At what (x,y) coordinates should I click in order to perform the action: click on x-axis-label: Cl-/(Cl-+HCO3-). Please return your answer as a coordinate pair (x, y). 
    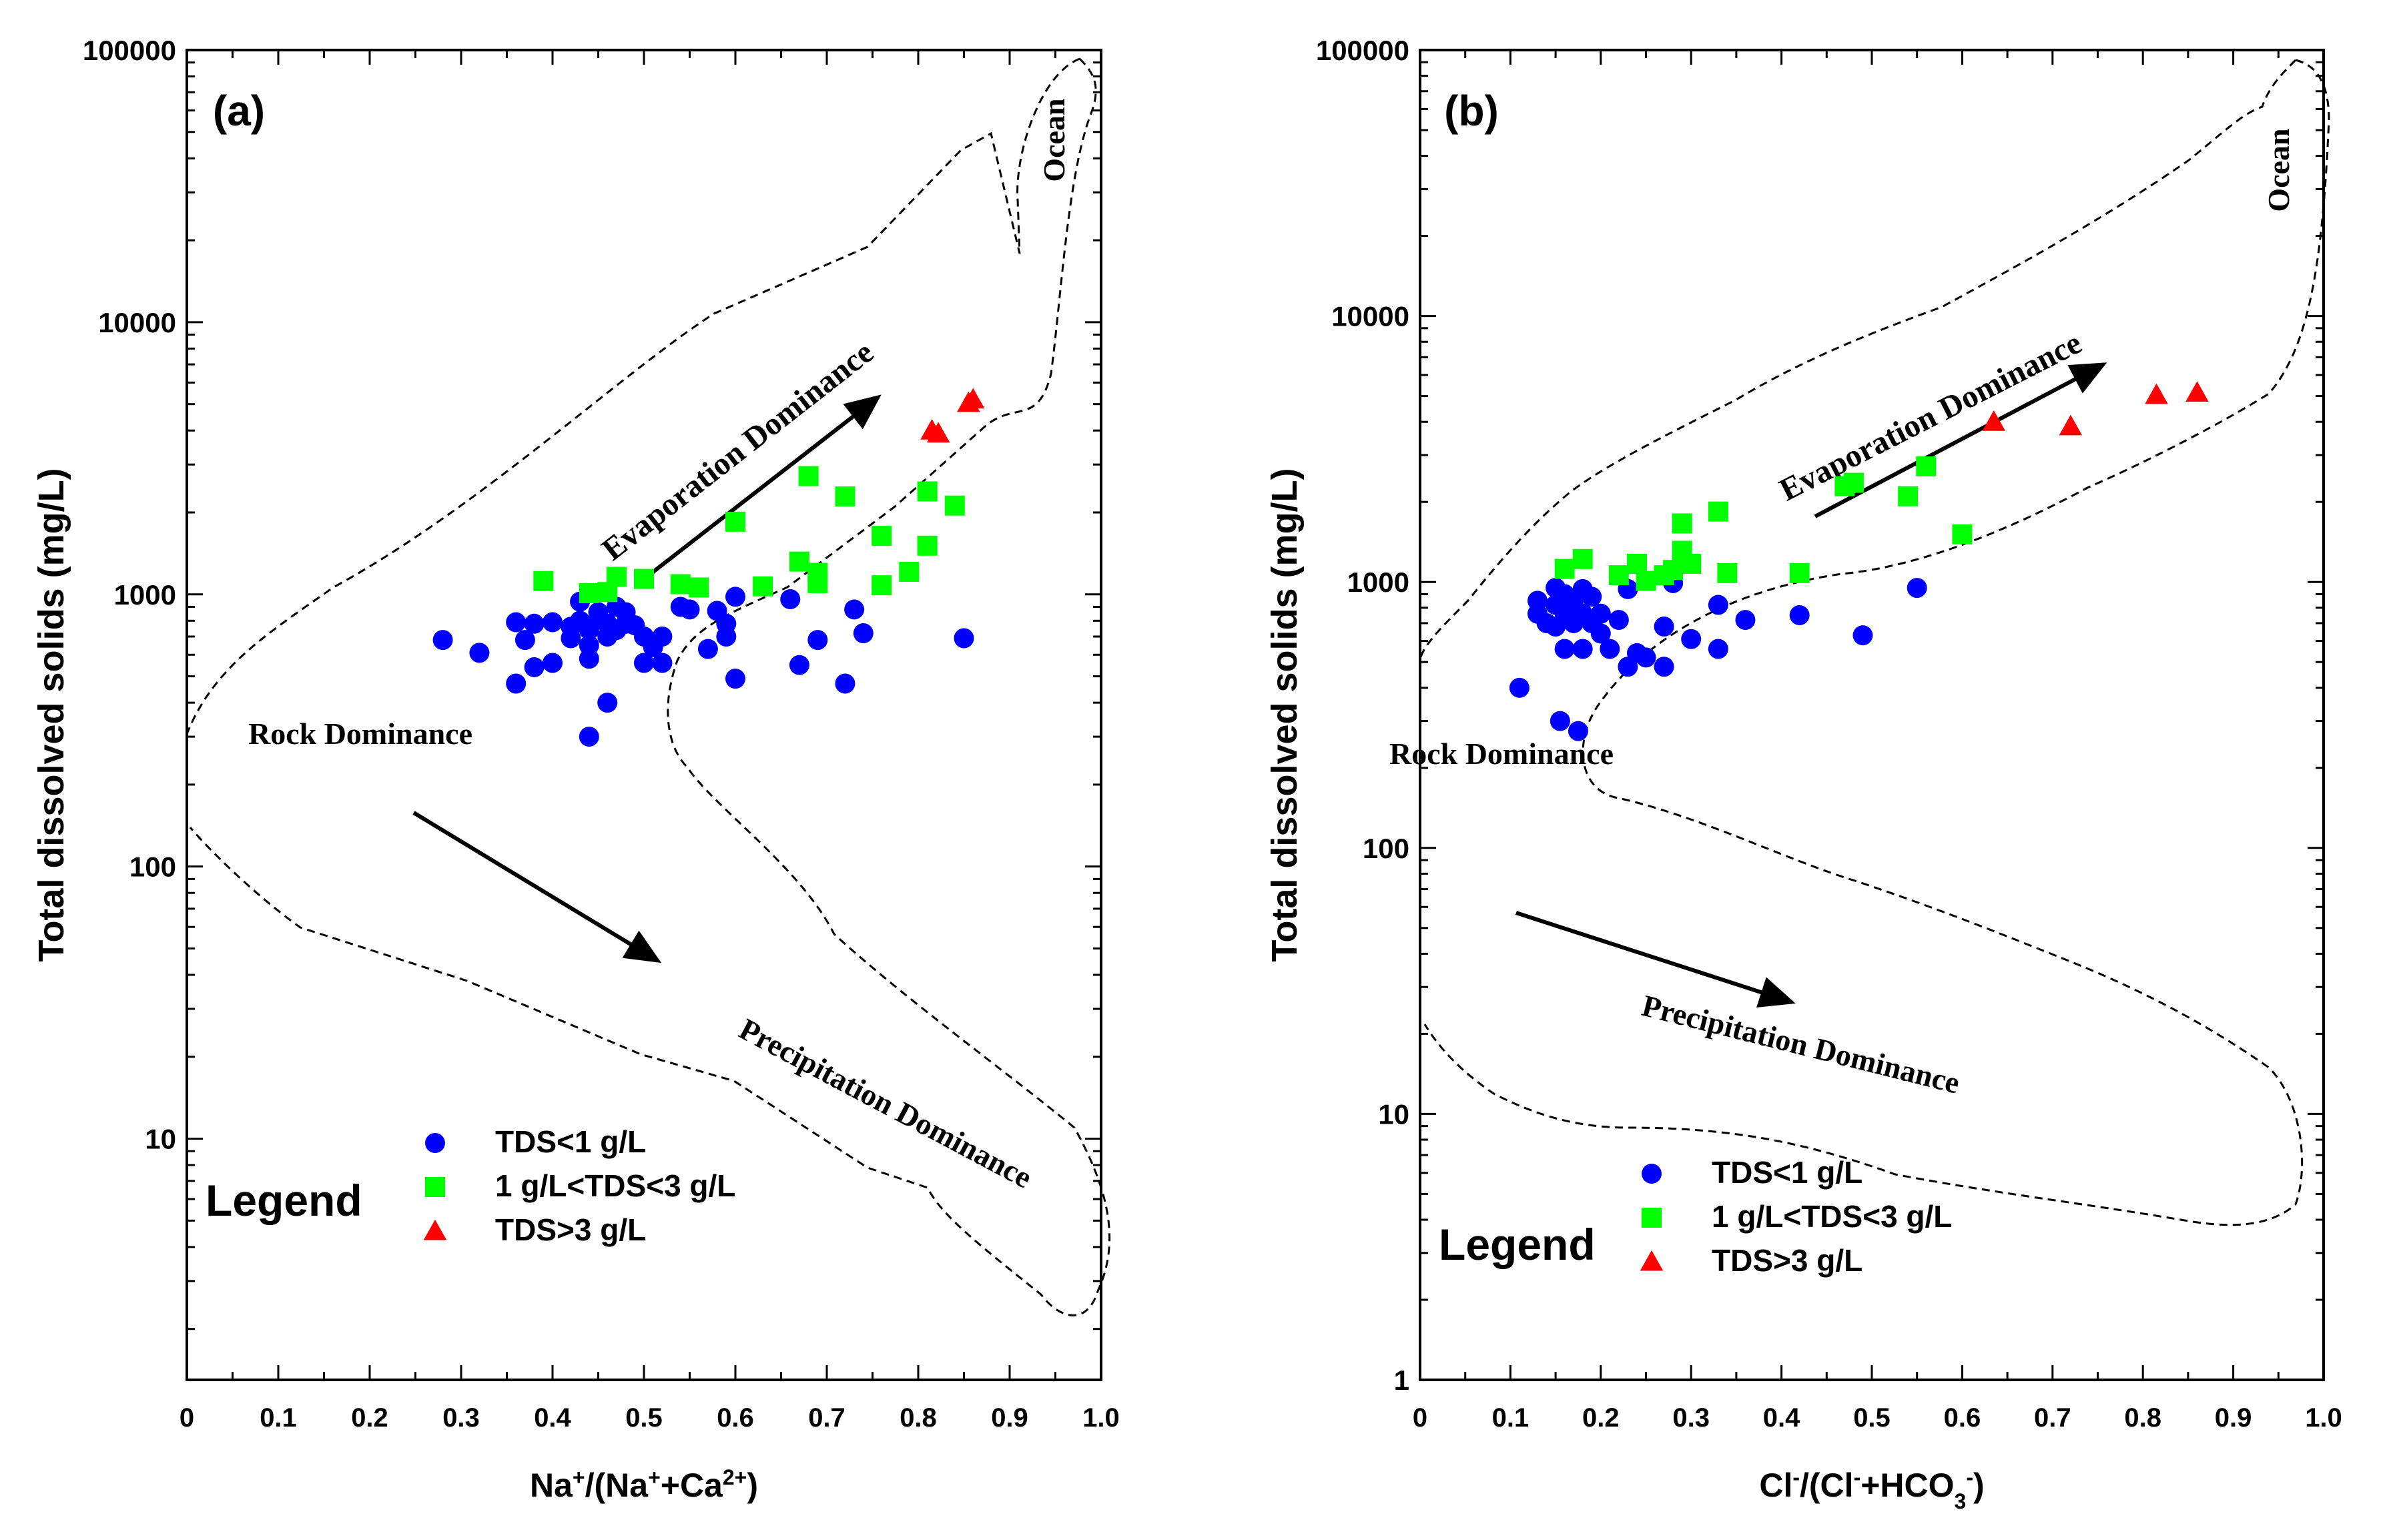
    Looking at the image, I should click on (1871, 1489).